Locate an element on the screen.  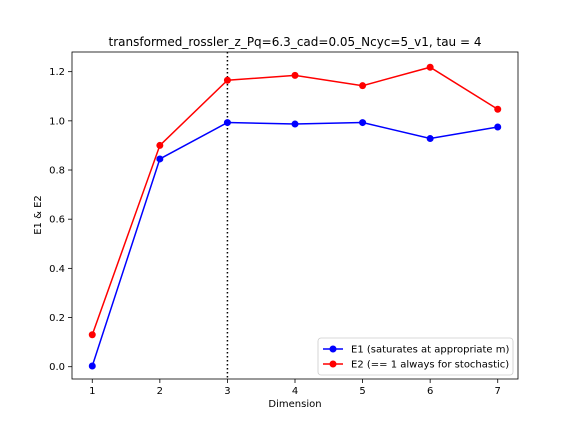
y-tick-label: 1.0 is located at coordinates (57, 121).